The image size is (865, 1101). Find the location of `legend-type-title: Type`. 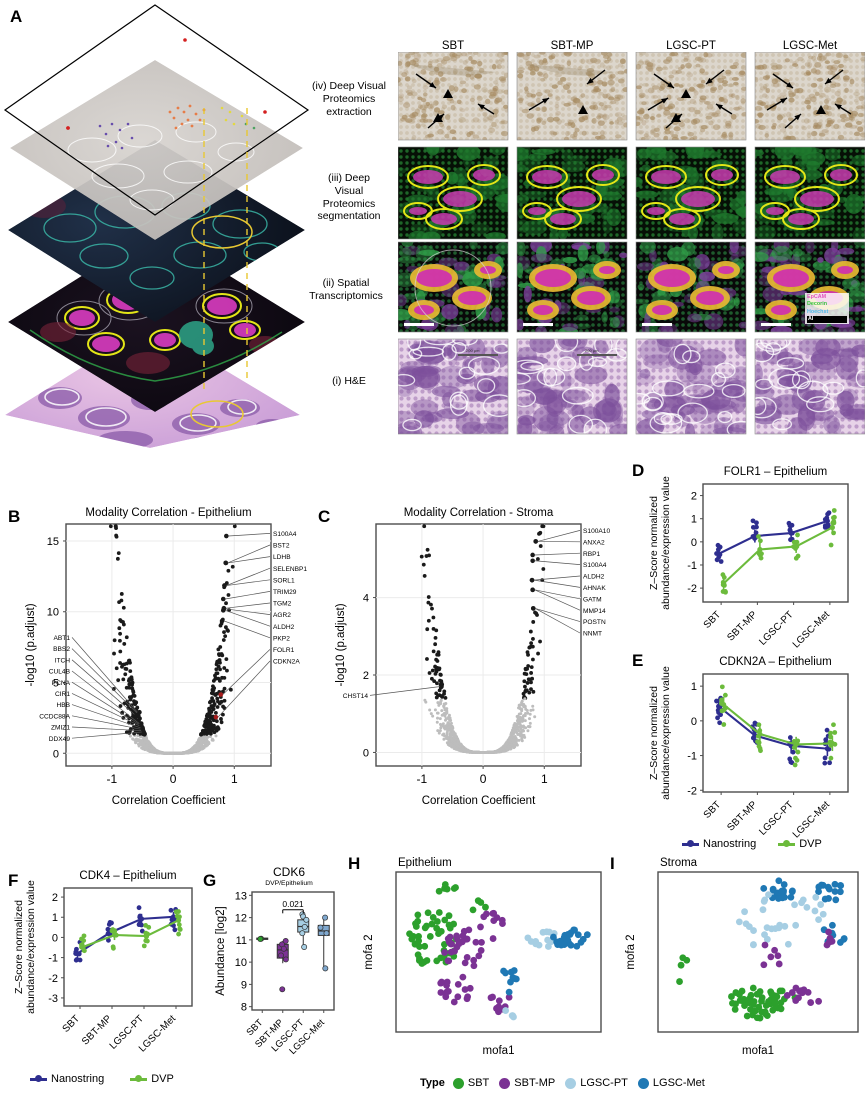

legend-type-title: Type is located at coordinates (432, 1083).